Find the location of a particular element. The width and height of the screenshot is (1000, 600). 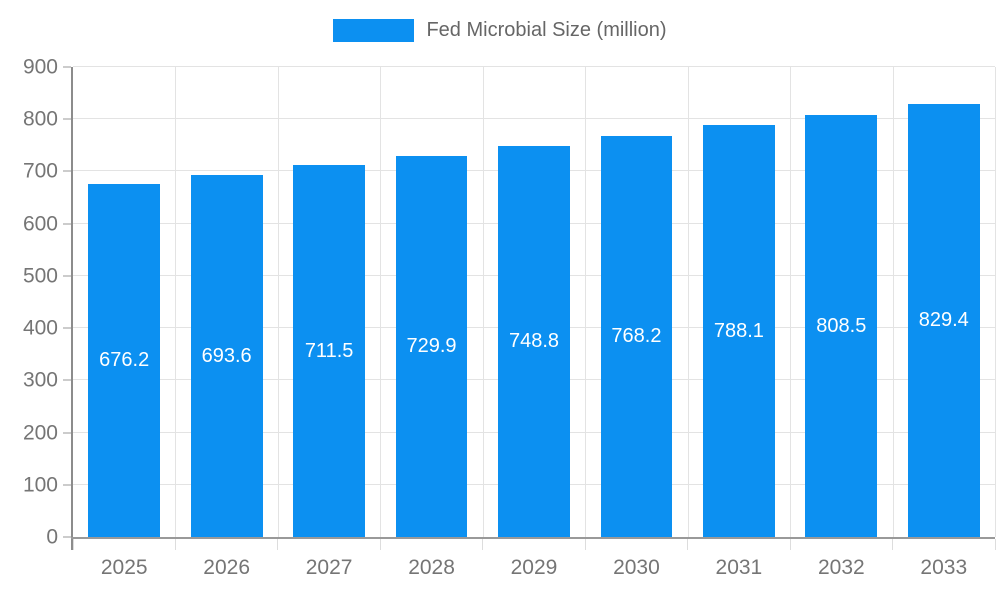

bar-value-label: 788.1 is located at coordinates (738, 331).